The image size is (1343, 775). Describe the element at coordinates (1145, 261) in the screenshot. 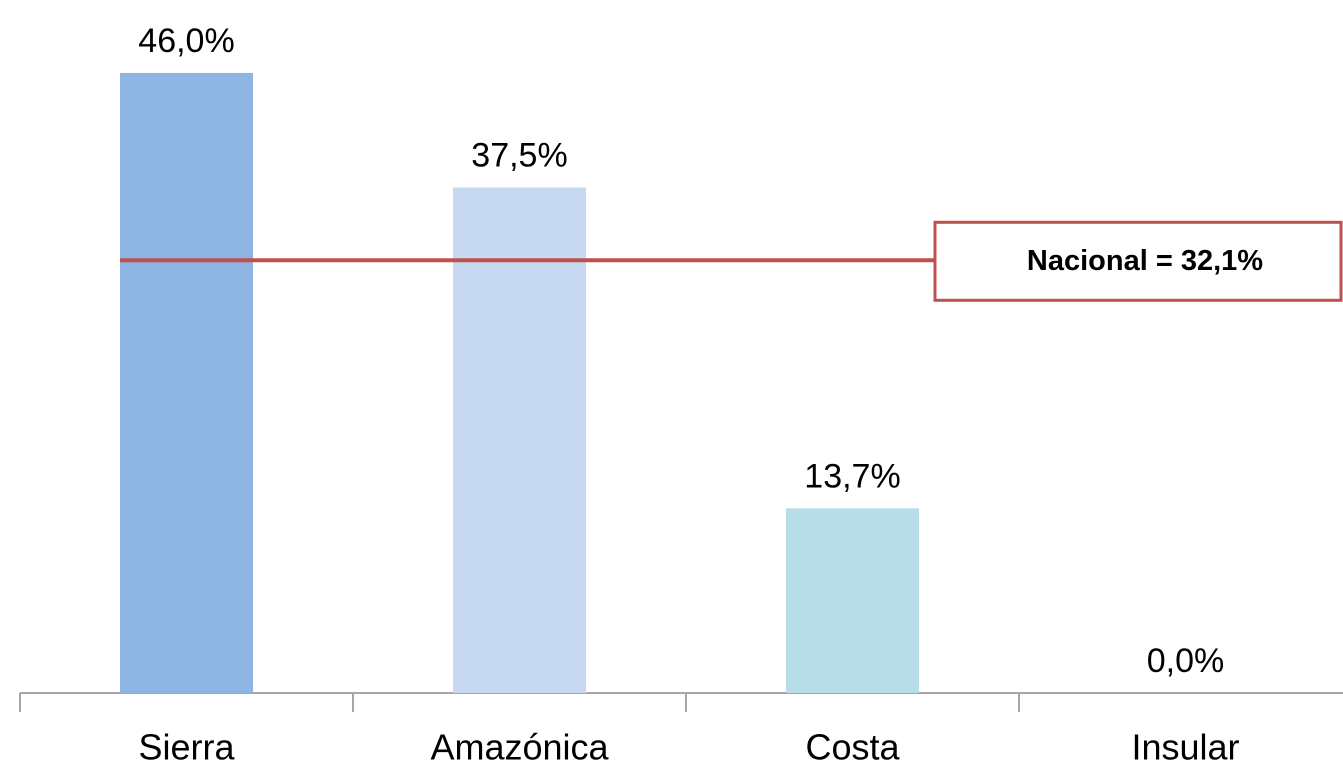

I see `reference-label: Nacional = 32,1%` at that location.